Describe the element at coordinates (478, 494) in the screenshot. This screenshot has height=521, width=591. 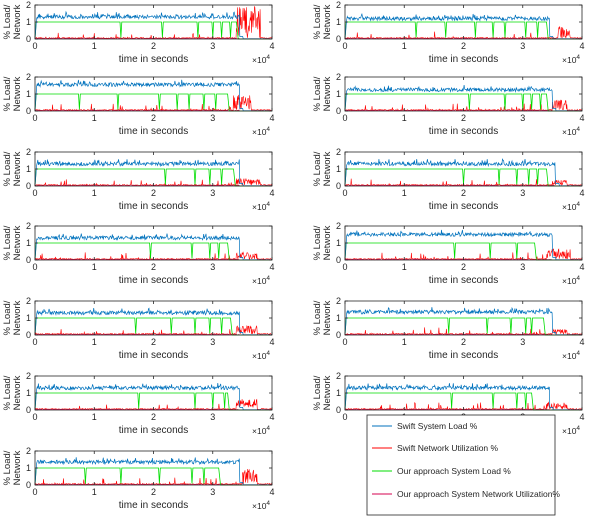
I see `legend-label-our-net: Our approach System Network Utilization%` at that location.